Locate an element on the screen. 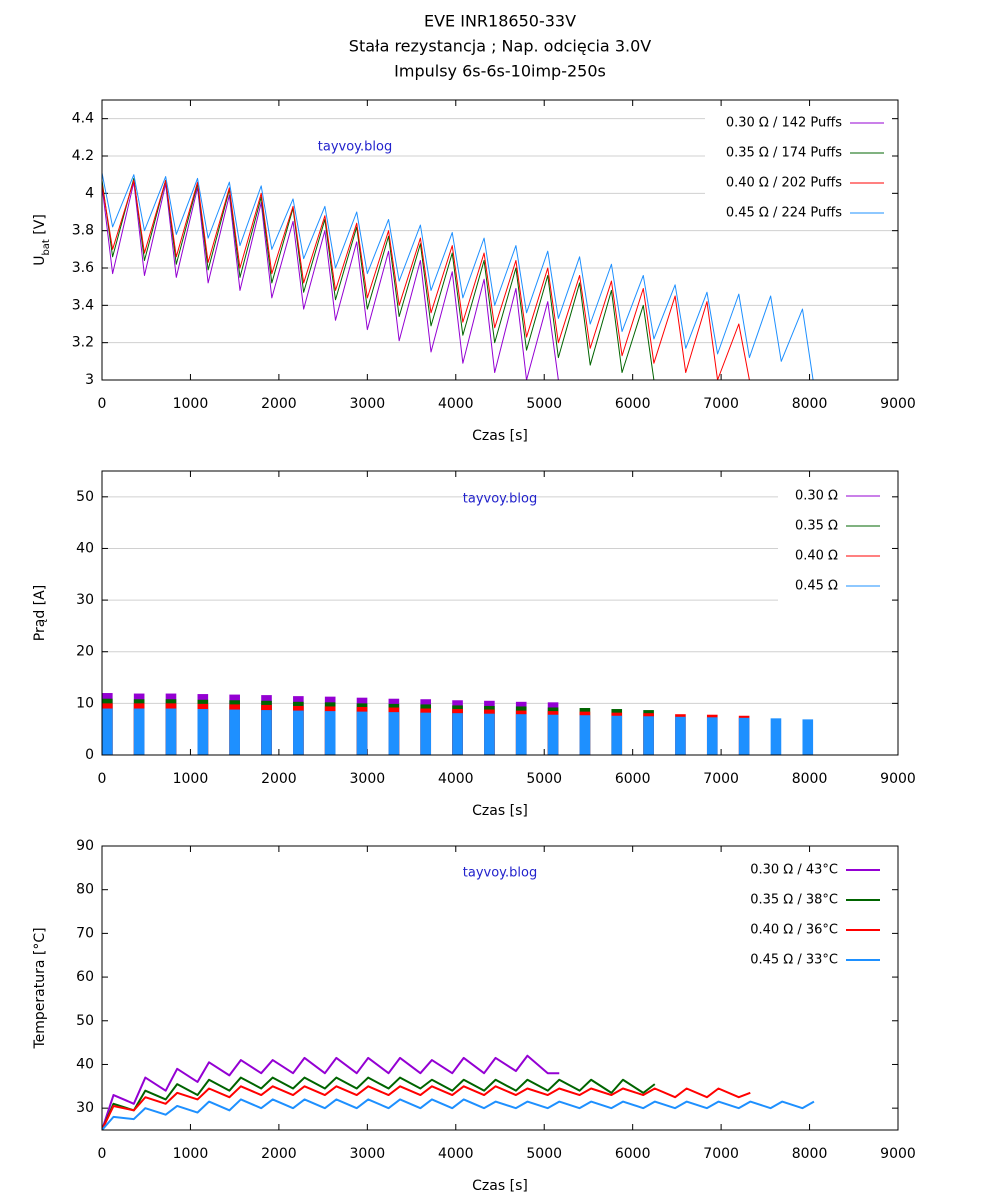 This screenshot has width=1000, height=1200. y-axis-label: Temperatura [°C] is located at coordinates (40, 988).